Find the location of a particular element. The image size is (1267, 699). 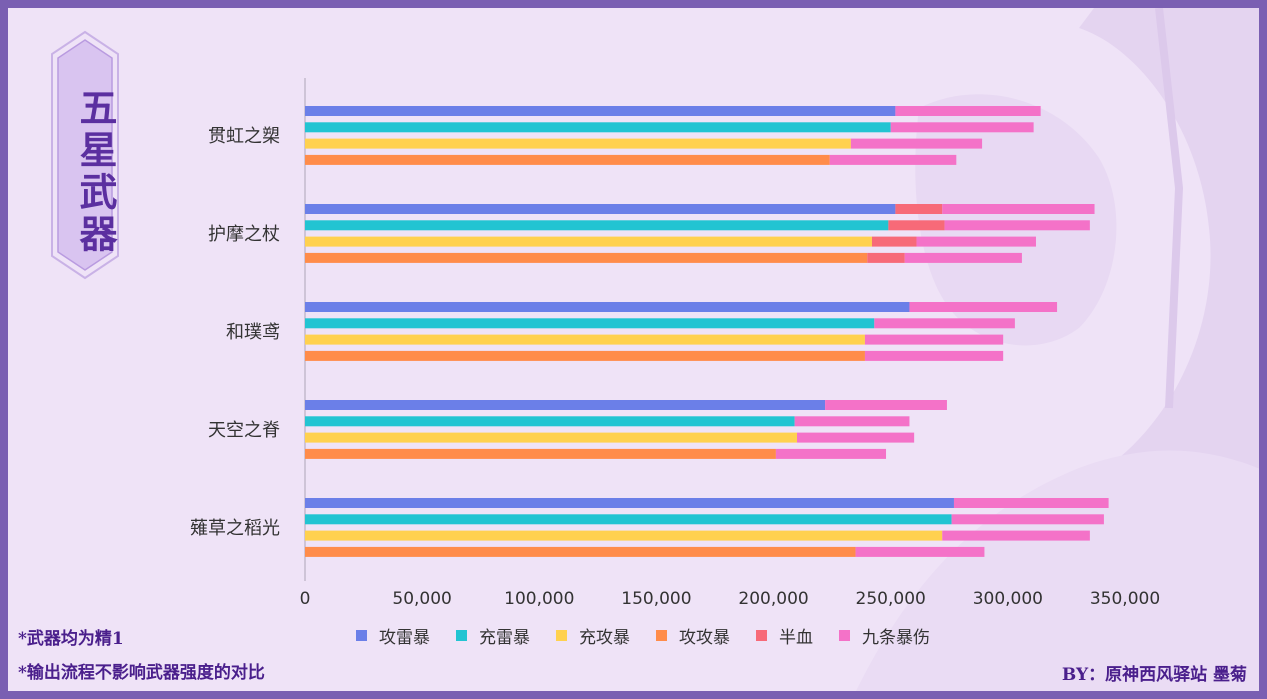

legend-item: 攻雷暴 is located at coordinates (393, 635).